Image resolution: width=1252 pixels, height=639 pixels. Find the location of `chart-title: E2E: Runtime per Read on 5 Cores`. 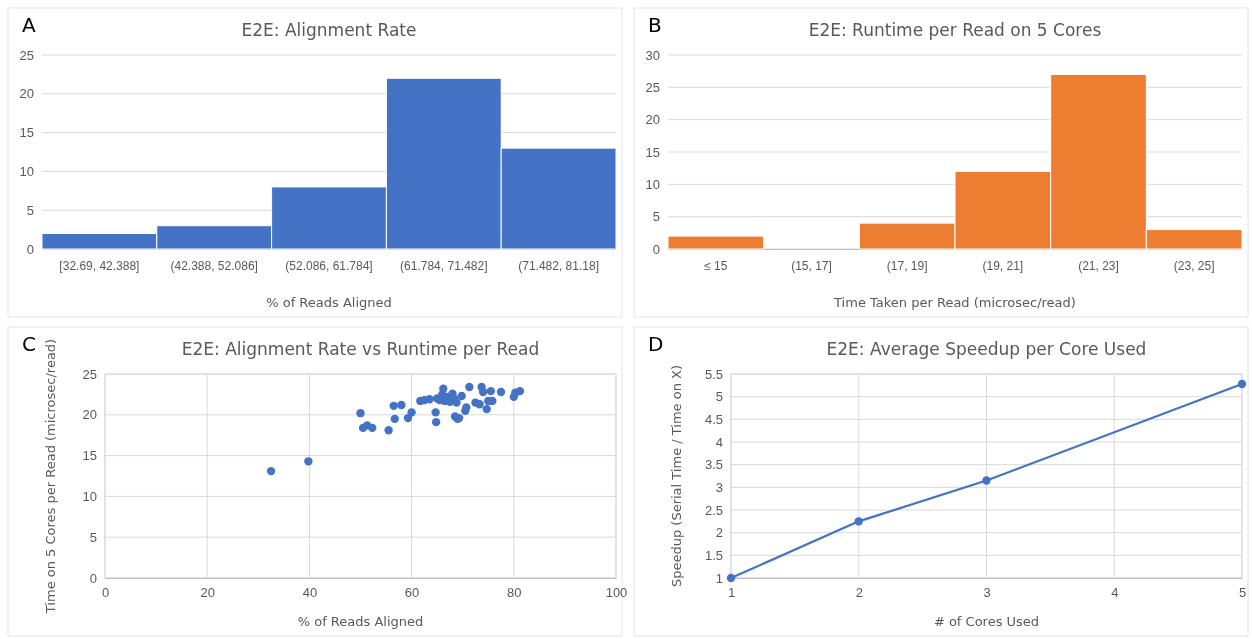

chart-title: E2E: Runtime per Read on 5 Cores is located at coordinates (955, 30).